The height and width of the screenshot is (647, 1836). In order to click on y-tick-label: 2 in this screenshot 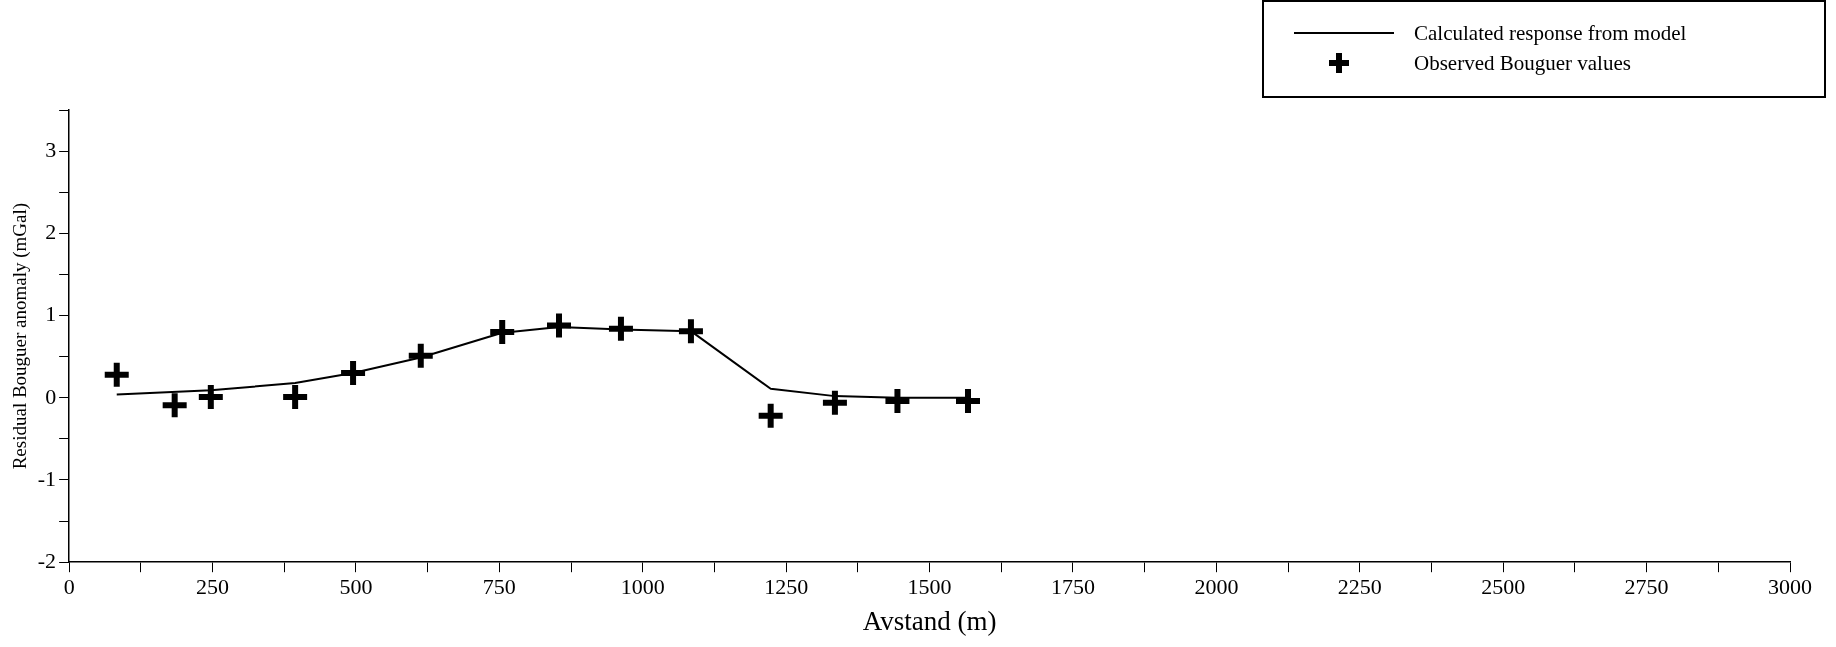, I will do `click(51, 232)`.